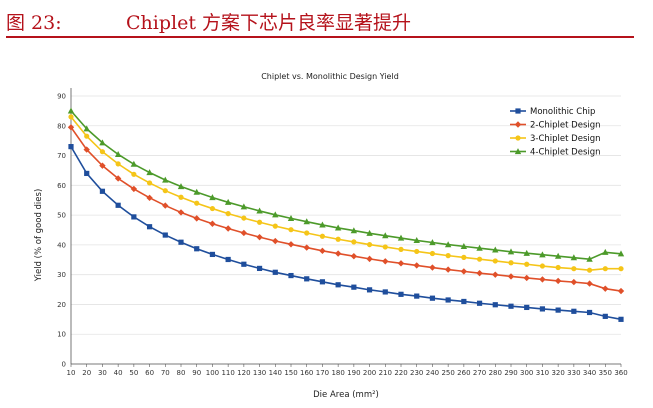 This screenshot has height=408, width=653. What do you see at coordinates (552, 112) in the screenshot?
I see `legend-item-monolithic-chip: Monolithic Chip` at bounding box center [552, 112].